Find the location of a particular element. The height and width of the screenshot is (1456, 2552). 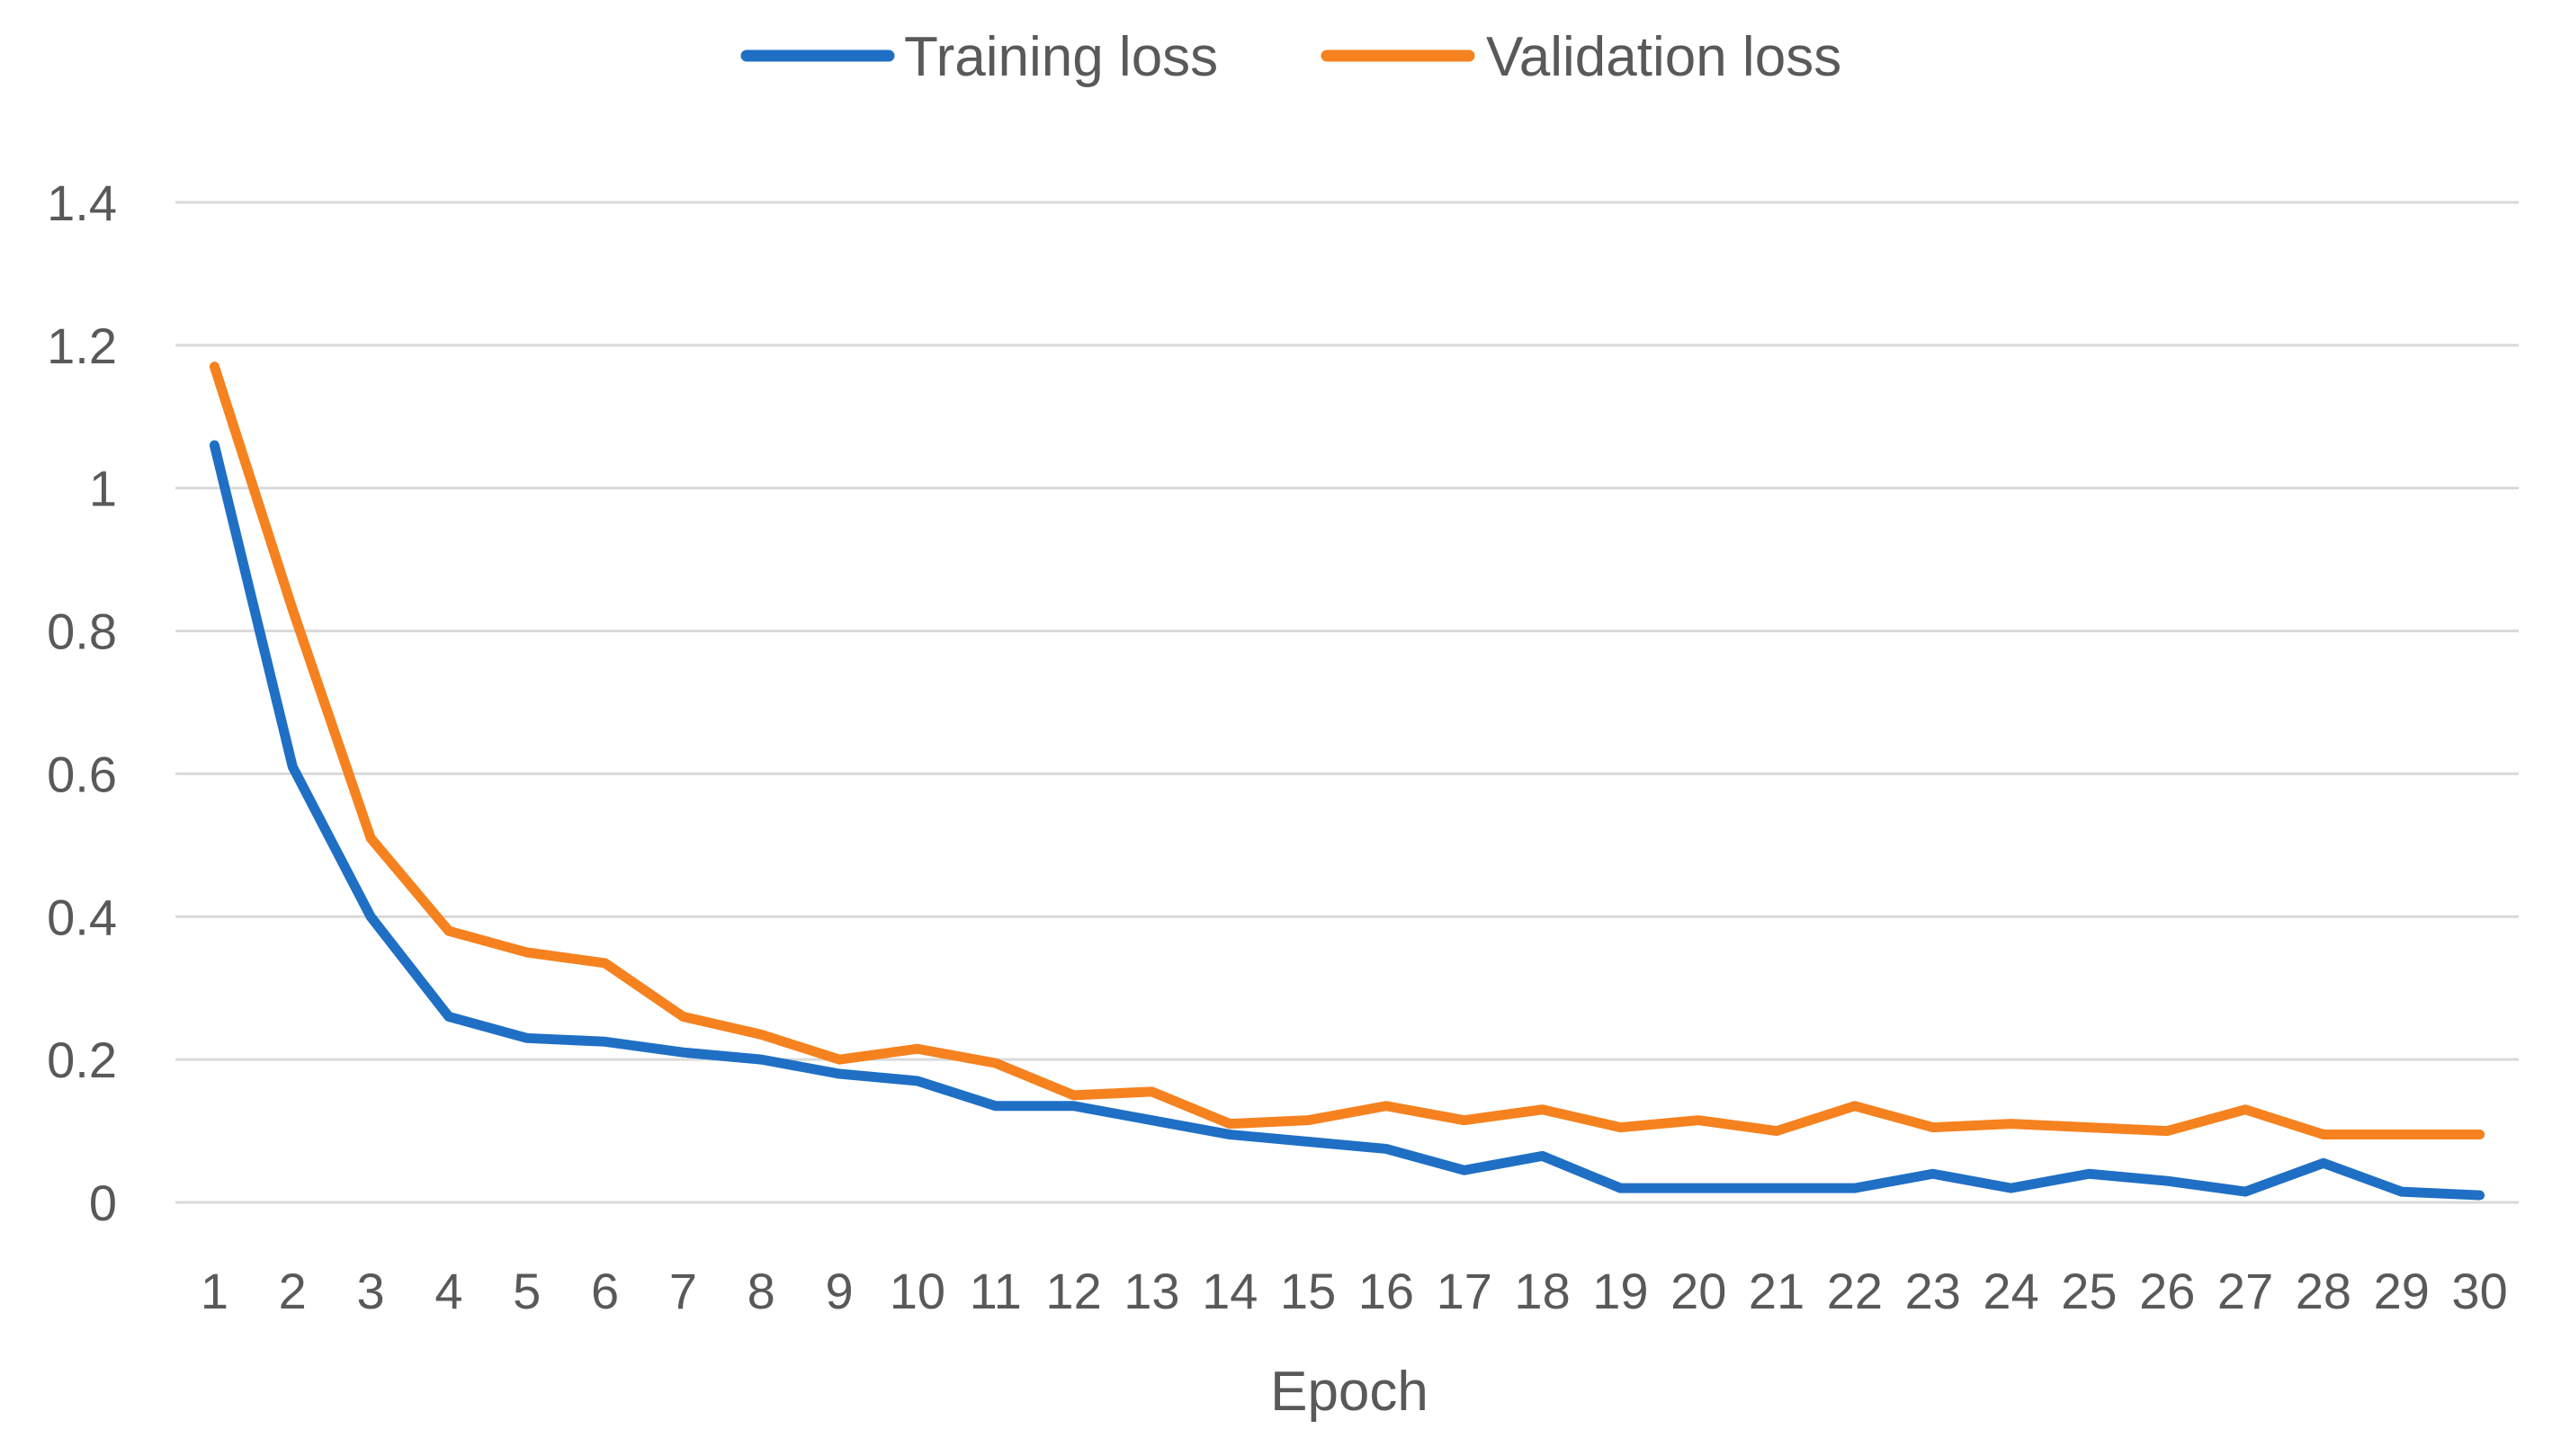

x-tick-label: 26 is located at coordinates (2167, 1291).